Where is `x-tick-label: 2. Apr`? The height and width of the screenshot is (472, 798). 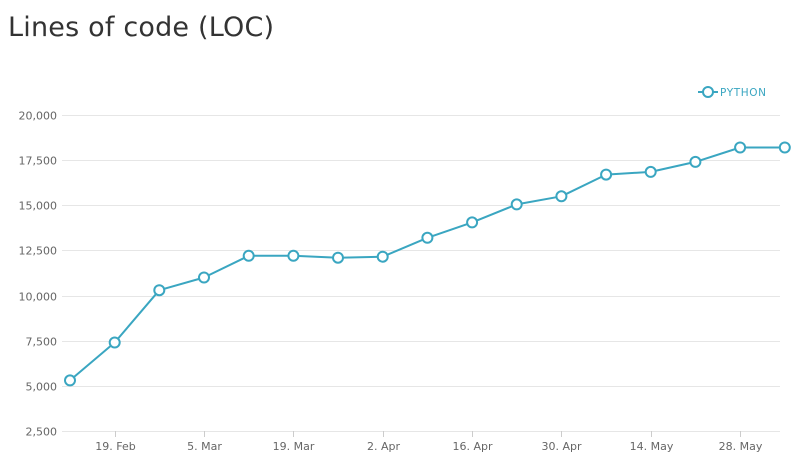 x-tick-label: 2. Apr is located at coordinates (383, 446).